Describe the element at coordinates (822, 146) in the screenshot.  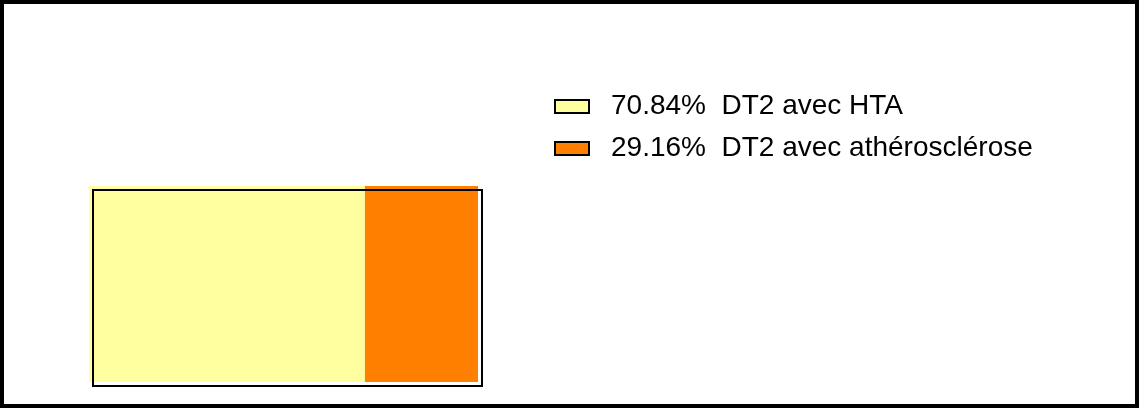
I see `legend-label: 29.16% DT2 avec athérosclérose` at that location.